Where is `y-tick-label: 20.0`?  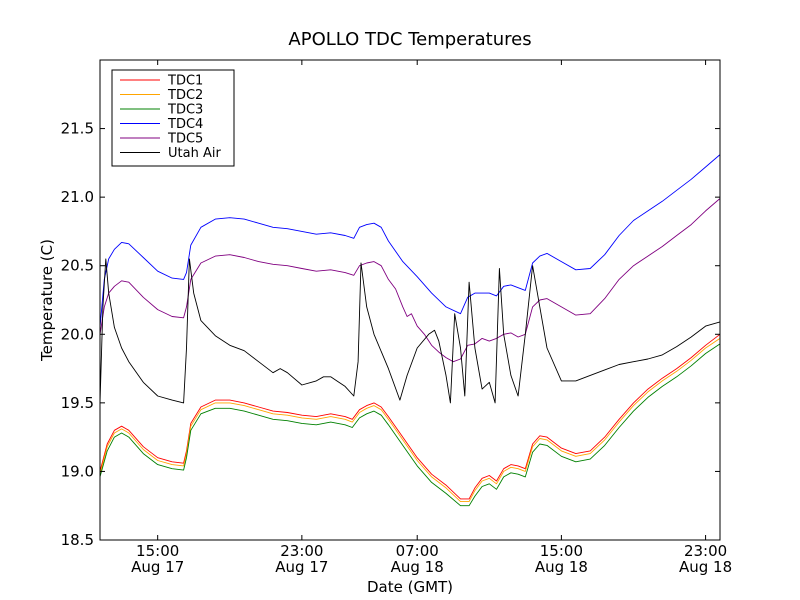
y-tick-label: 20.0 is located at coordinates (77, 334).